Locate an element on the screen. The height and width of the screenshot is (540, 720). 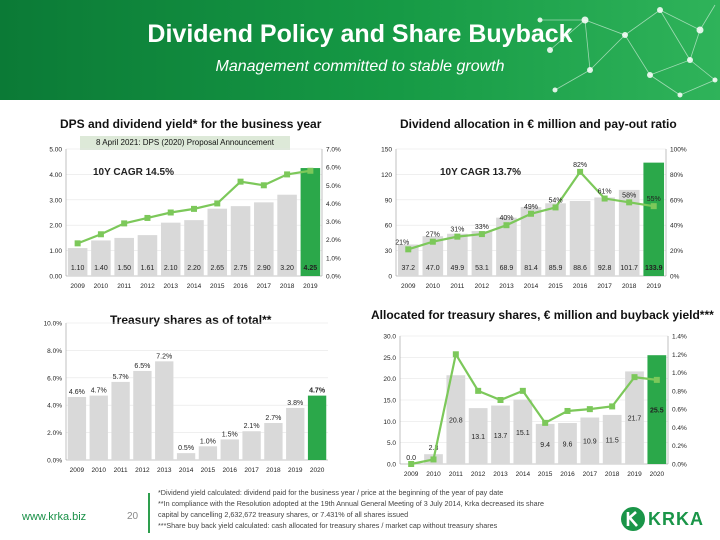
bar-label-treasury: 2.7% is located at coordinates (273, 418).